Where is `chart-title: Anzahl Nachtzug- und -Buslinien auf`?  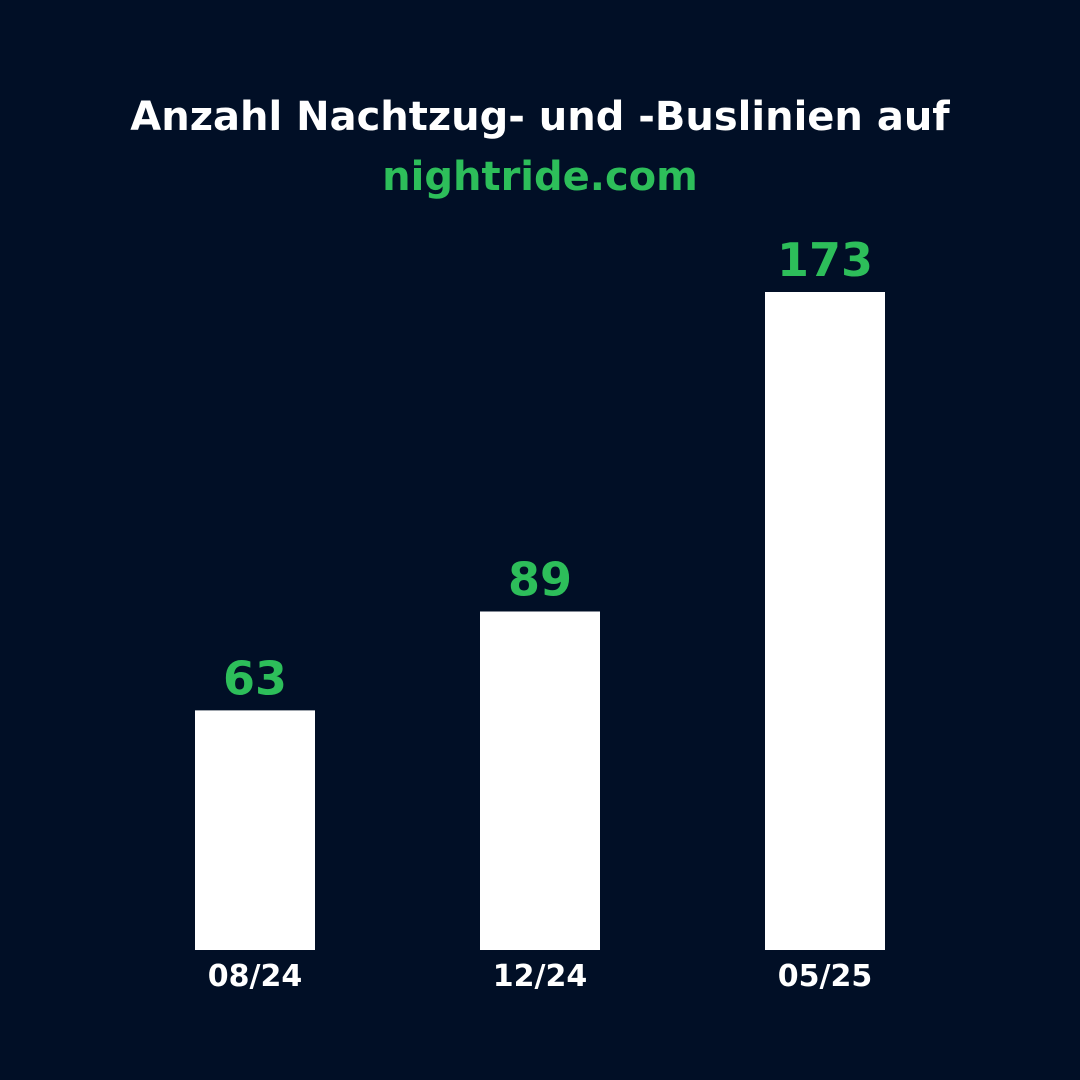 chart-title: Anzahl Nachtzug- und -Buslinien auf is located at coordinates (540, 117).